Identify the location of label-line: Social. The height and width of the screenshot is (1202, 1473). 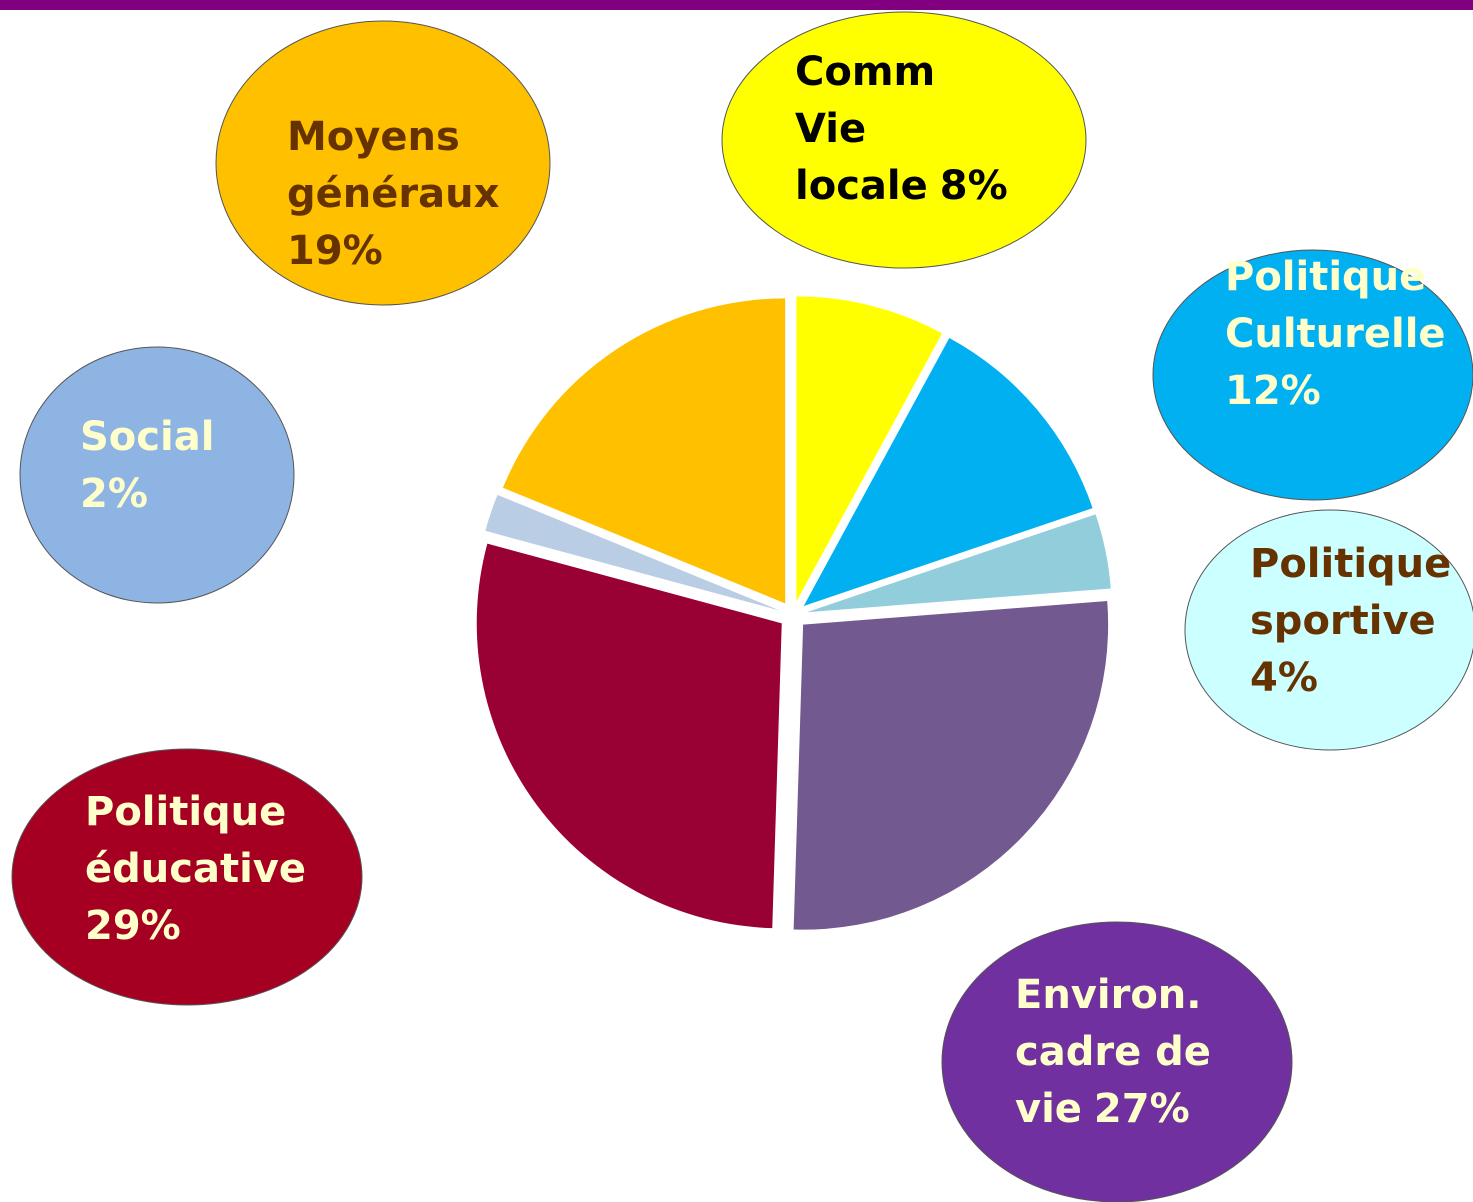
(147, 437).